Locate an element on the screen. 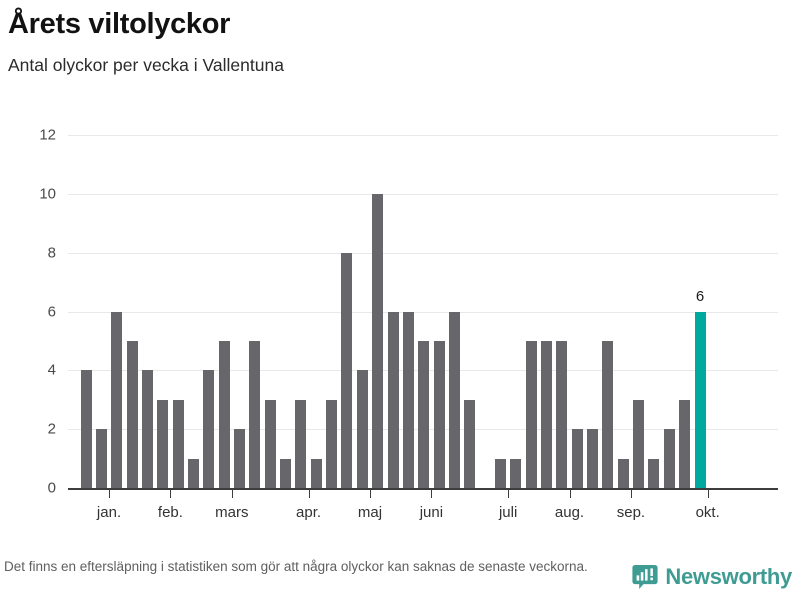 The width and height of the screenshot is (800, 600). y-axis-tick-label: 4 is located at coordinates (51, 370).